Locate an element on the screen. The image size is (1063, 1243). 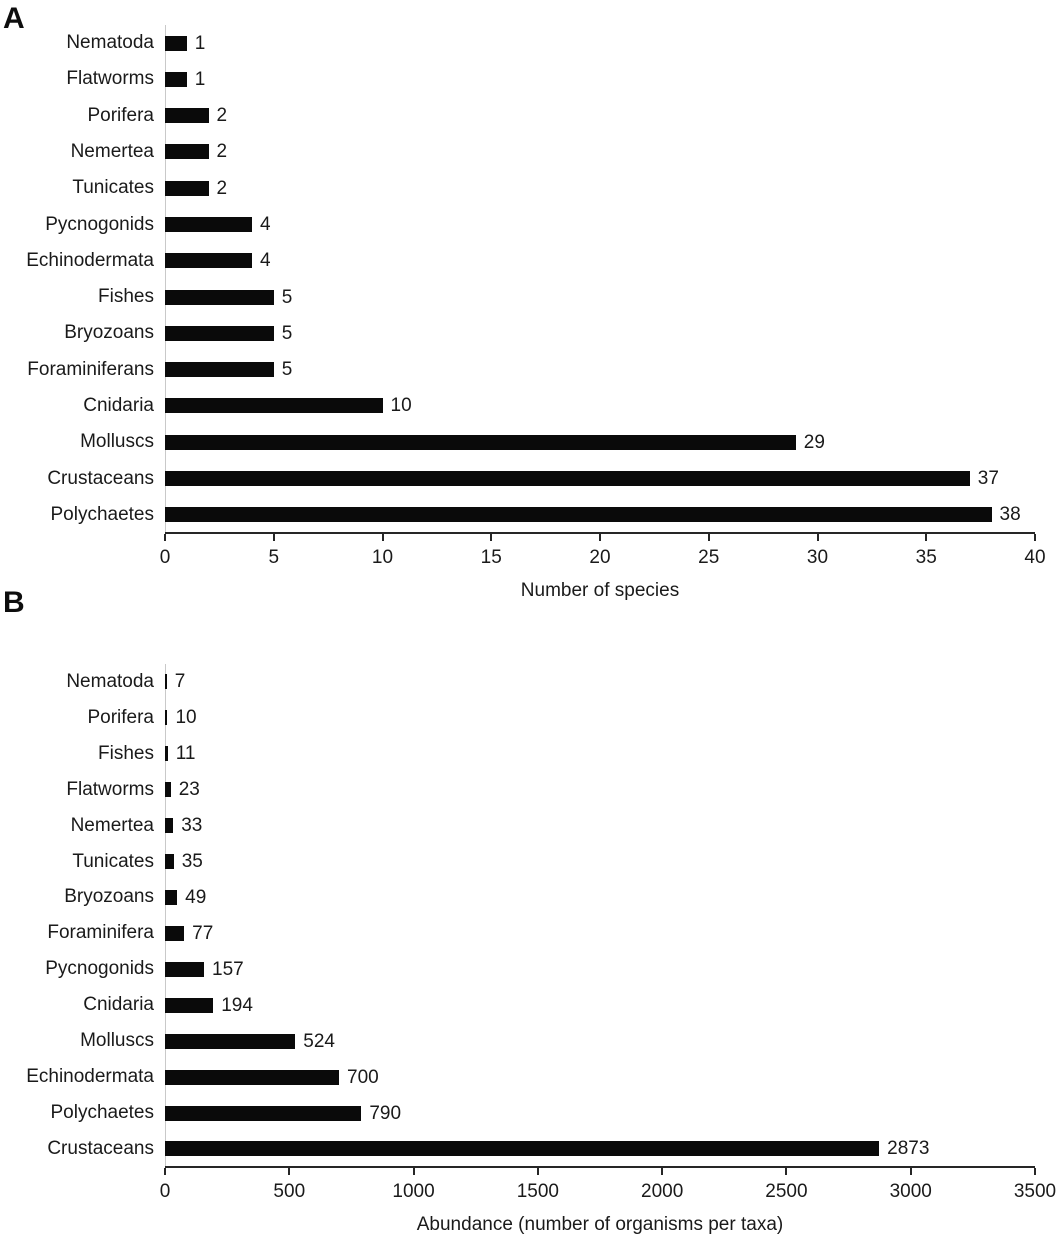
axis-tick-label: 40 is located at coordinates (1035, 557).